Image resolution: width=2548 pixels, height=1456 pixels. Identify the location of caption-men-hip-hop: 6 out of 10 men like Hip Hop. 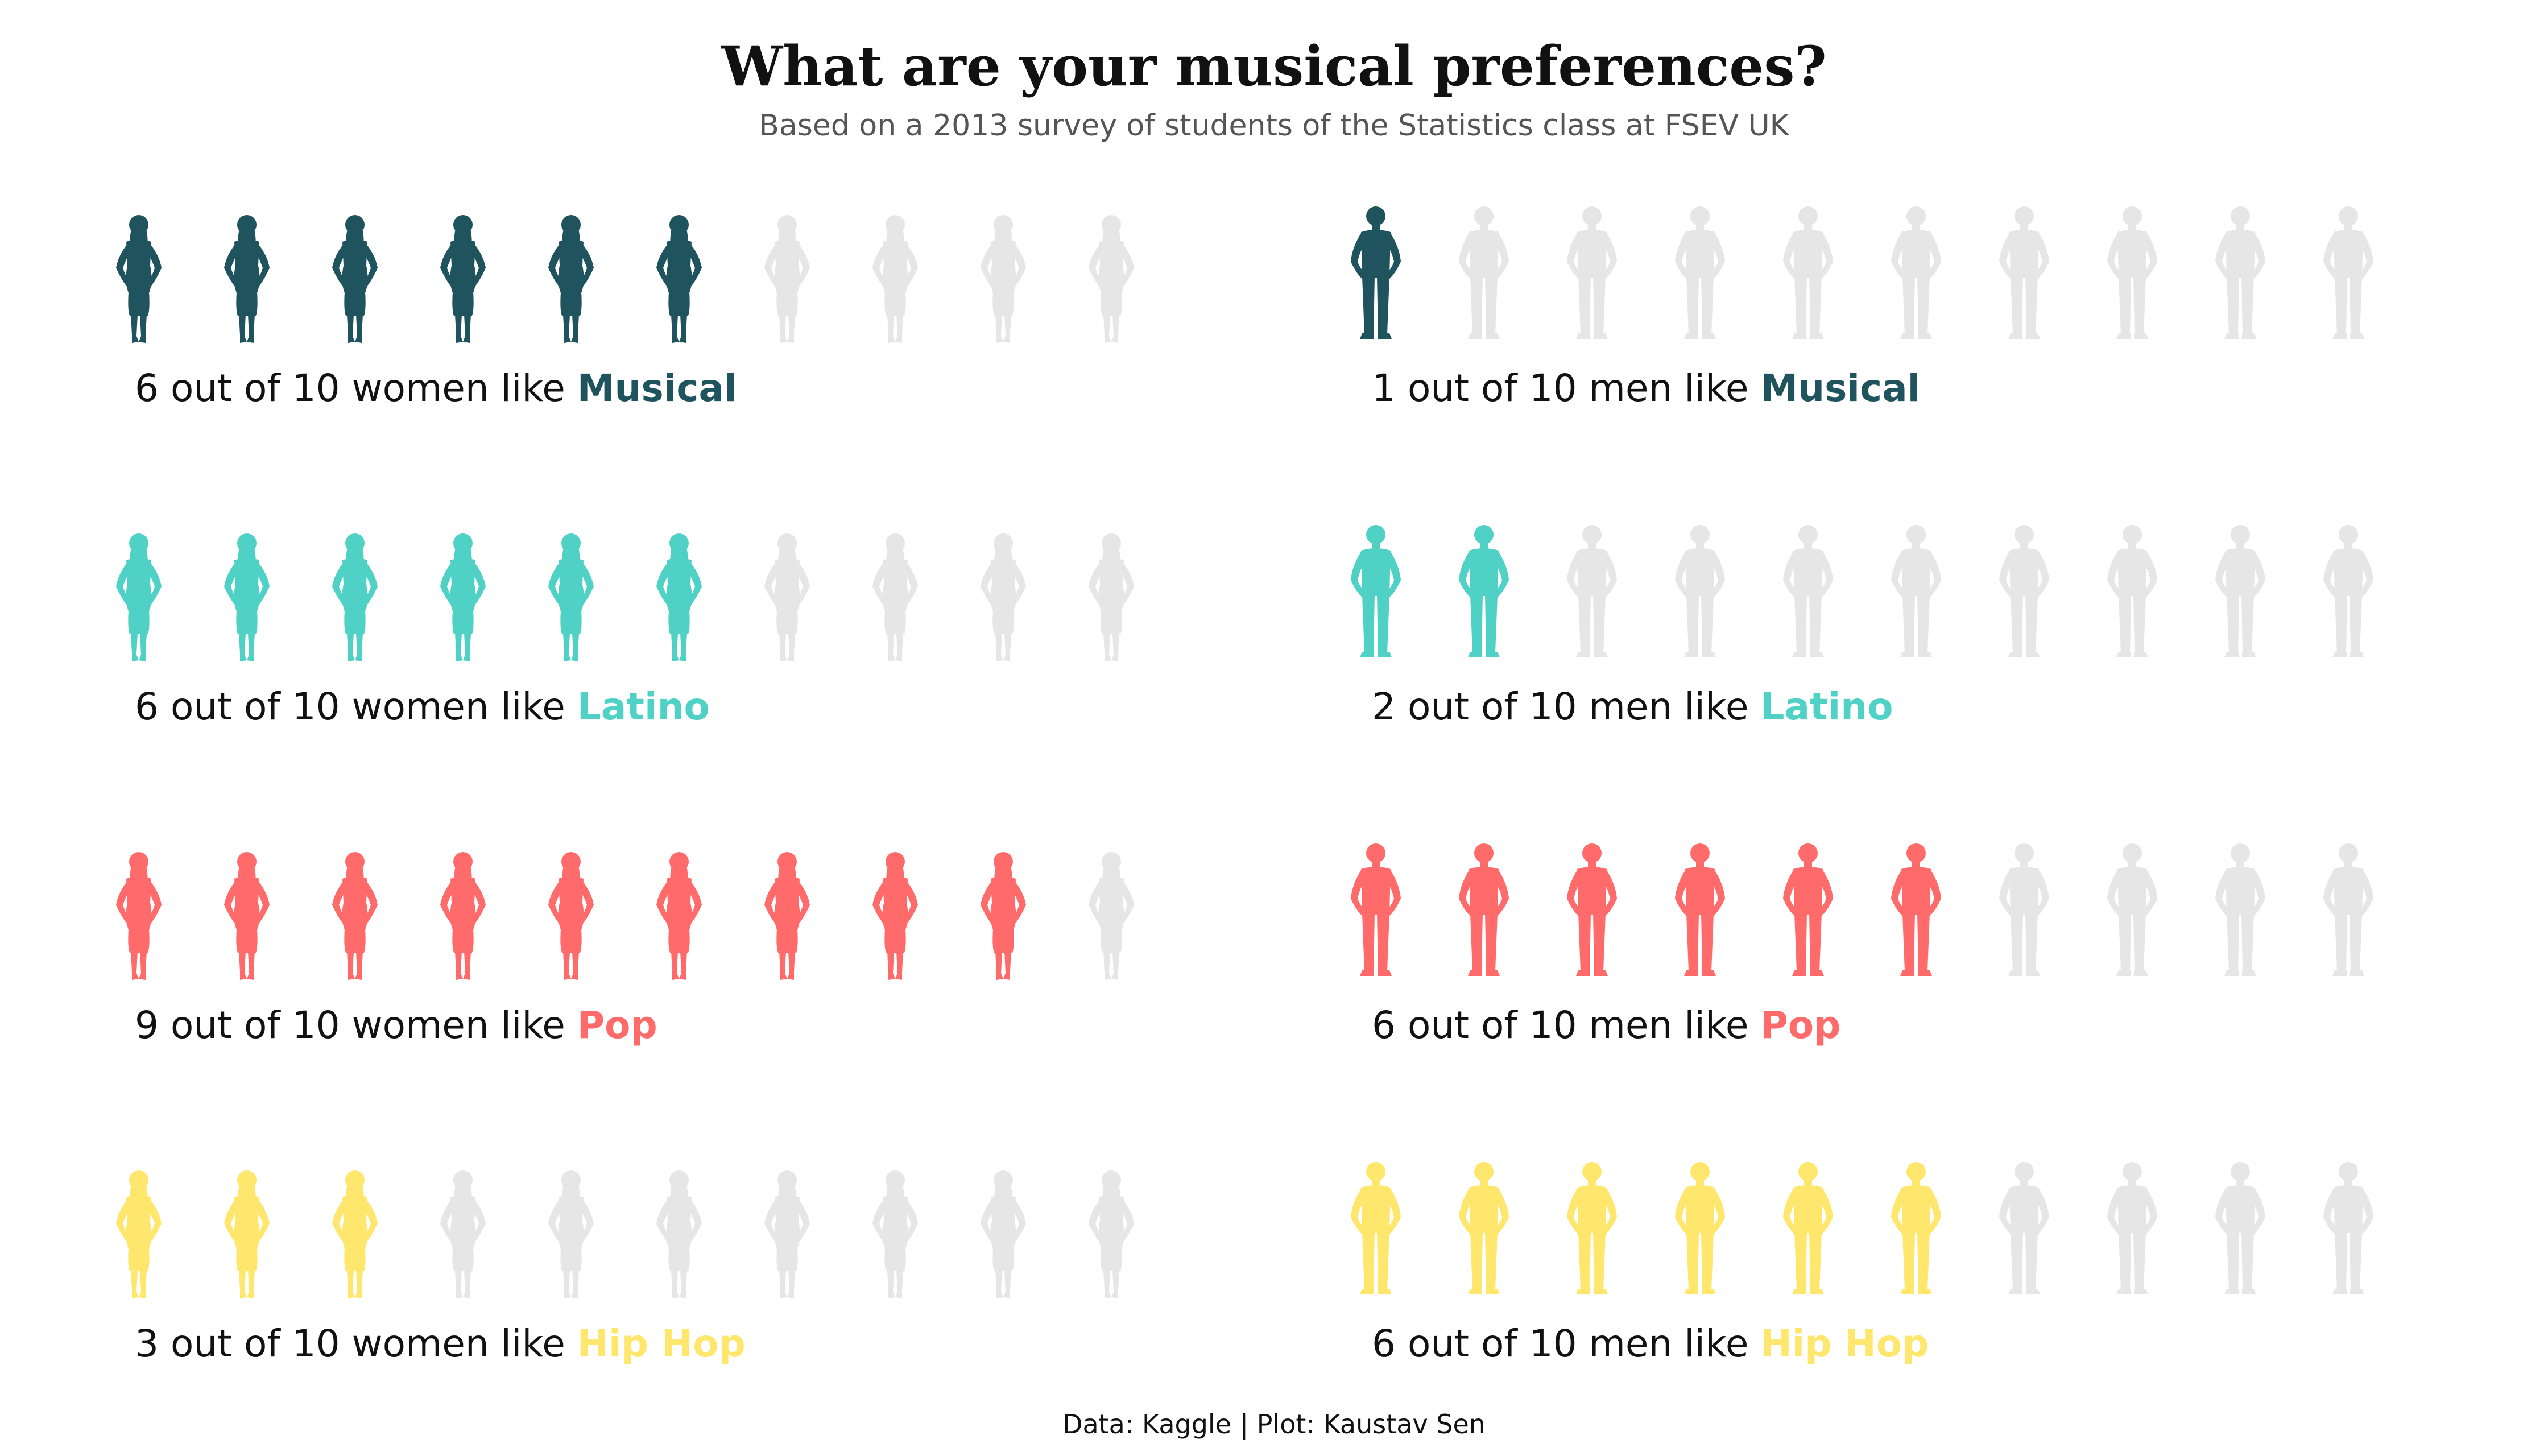
(1650, 1344).